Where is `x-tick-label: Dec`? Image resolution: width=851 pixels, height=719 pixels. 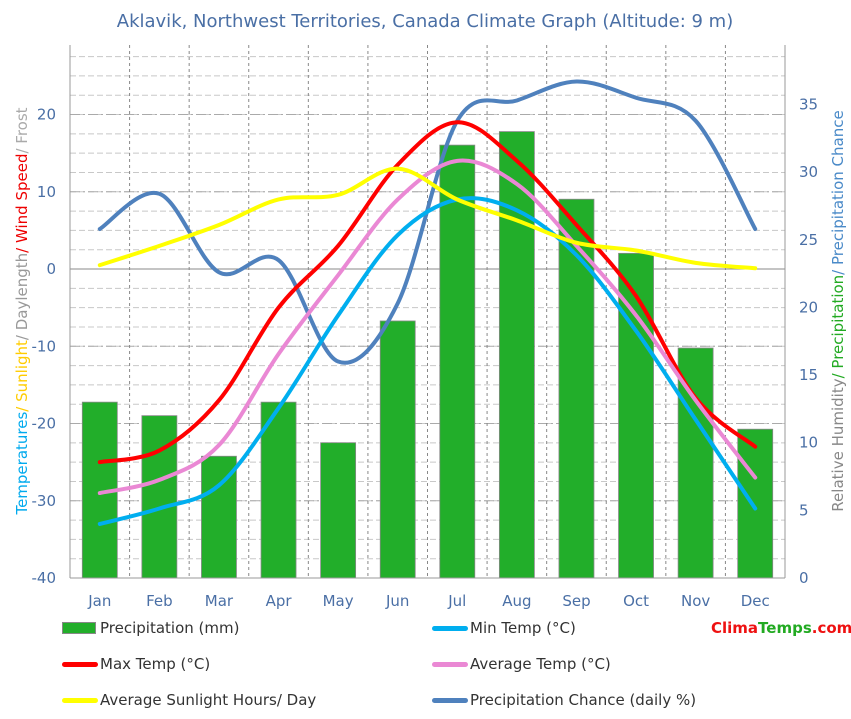
x-tick-label: Dec is located at coordinates (755, 601).